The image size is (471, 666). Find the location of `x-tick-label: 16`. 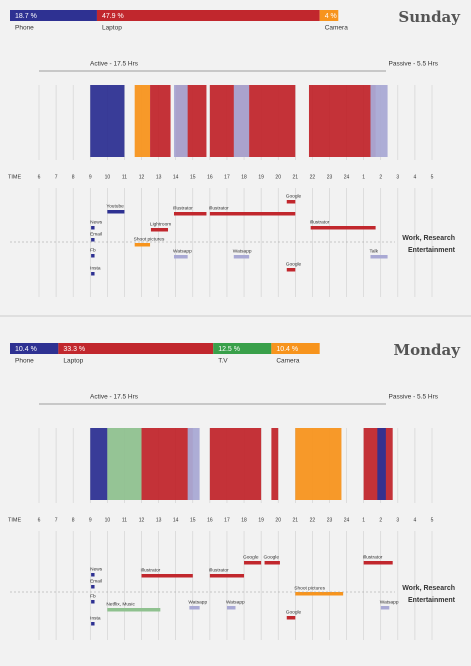

x-tick-label: 16 is located at coordinates (210, 177).